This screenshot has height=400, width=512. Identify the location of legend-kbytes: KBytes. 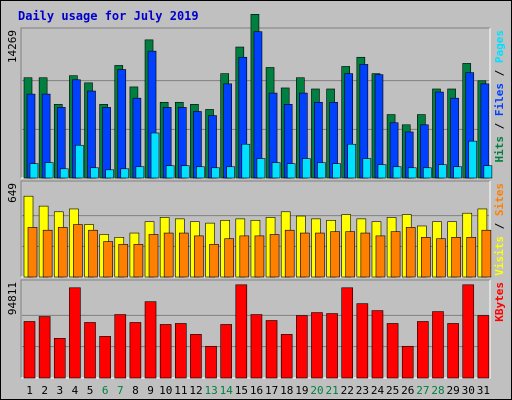
(499, 302).